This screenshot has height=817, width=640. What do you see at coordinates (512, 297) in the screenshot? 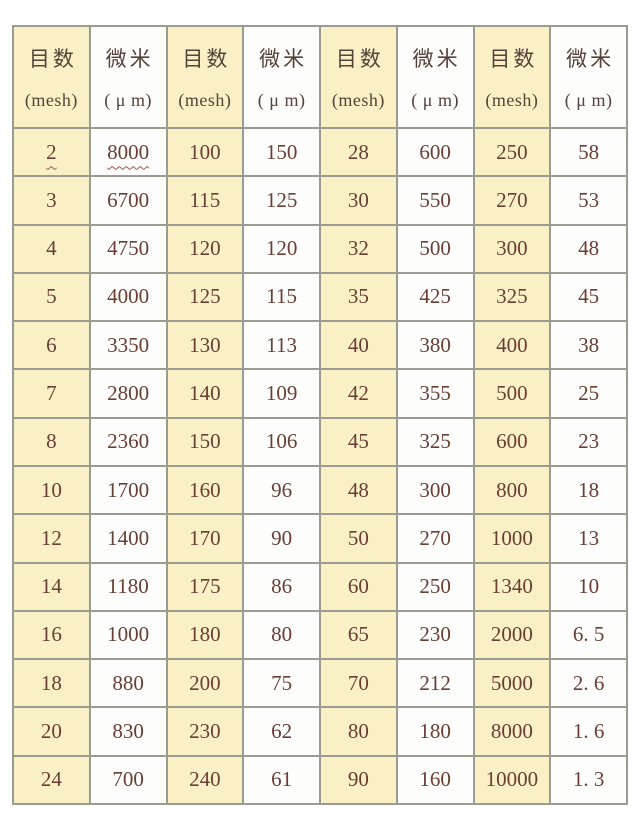
I see `mesh-value-cell: 325` at bounding box center [512, 297].